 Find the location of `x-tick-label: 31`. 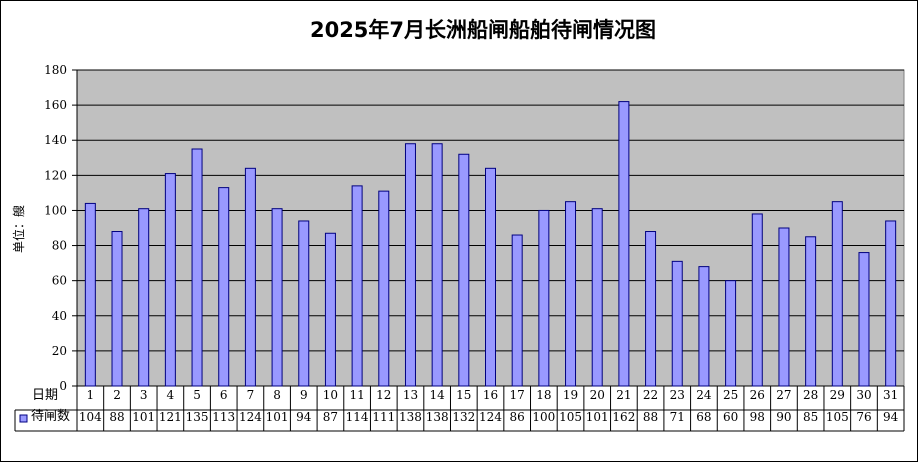

x-tick-label: 31 is located at coordinates (890, 395).